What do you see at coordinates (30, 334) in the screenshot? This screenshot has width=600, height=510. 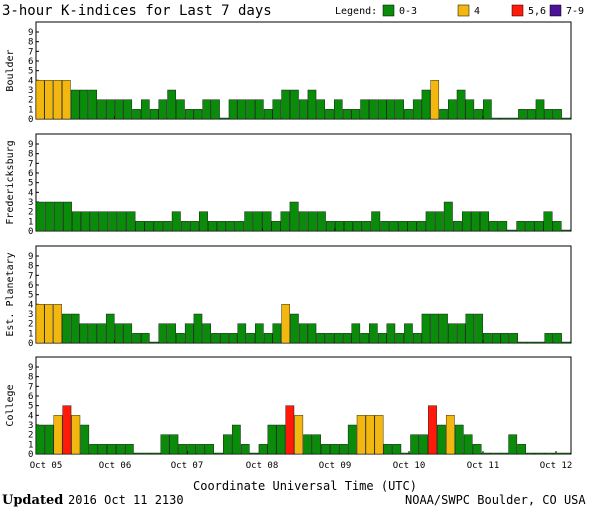 I see `y-tick-label: 1` at bounding box center [30, 334].